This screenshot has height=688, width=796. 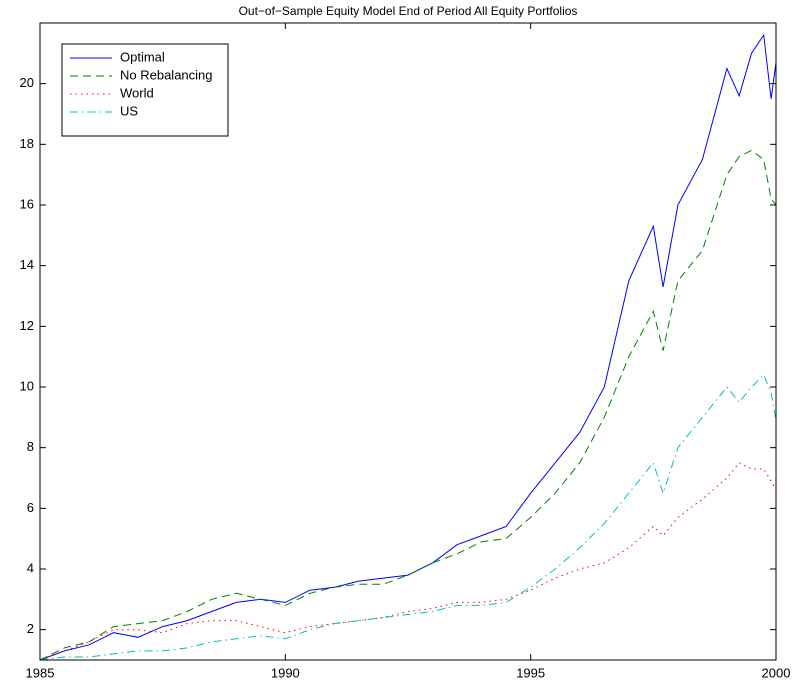 What do you see at coordinates (129, 110) in the screenshot?
I see `legend-label: US` at bounding box center [129, 110].